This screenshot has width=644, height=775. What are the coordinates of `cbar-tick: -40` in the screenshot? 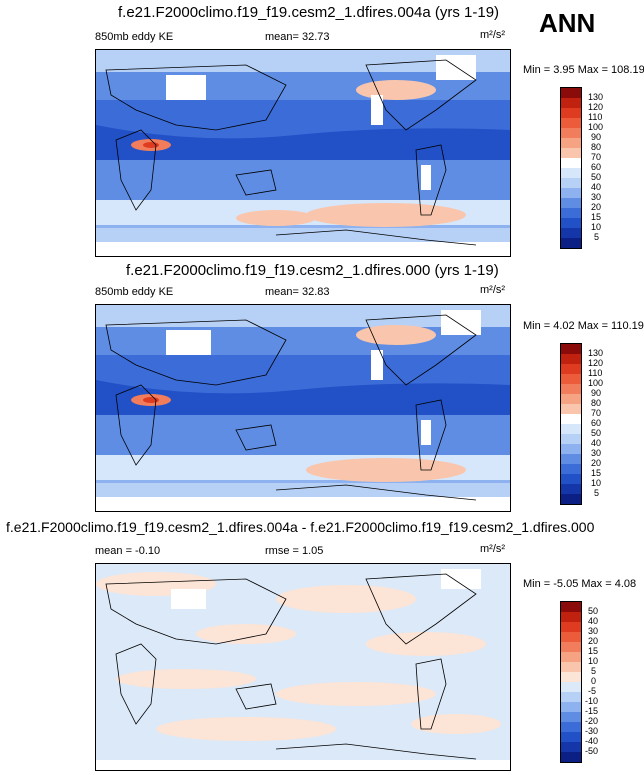 It's located at (592, 741).